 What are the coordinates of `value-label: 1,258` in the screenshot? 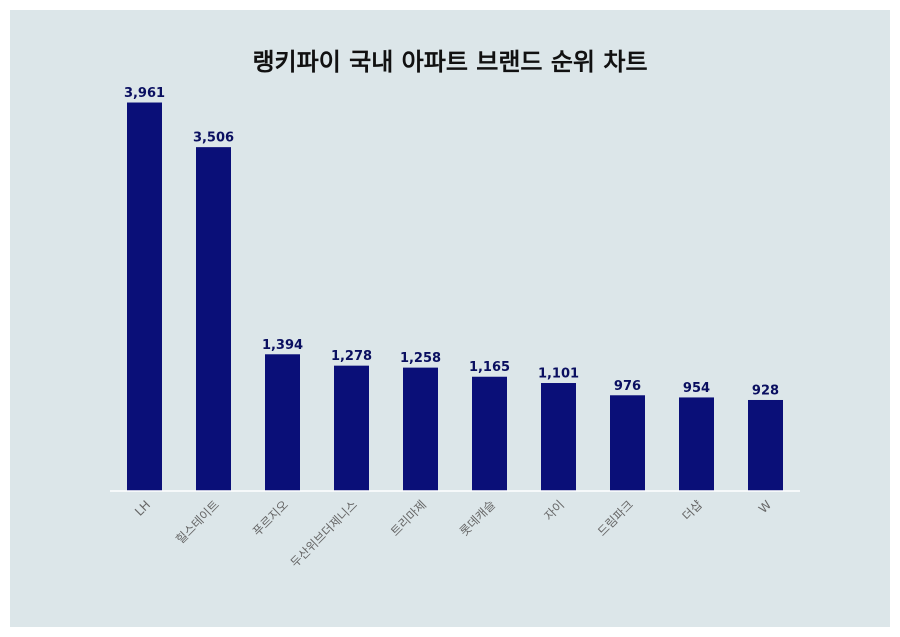 It's located at (420, 358).